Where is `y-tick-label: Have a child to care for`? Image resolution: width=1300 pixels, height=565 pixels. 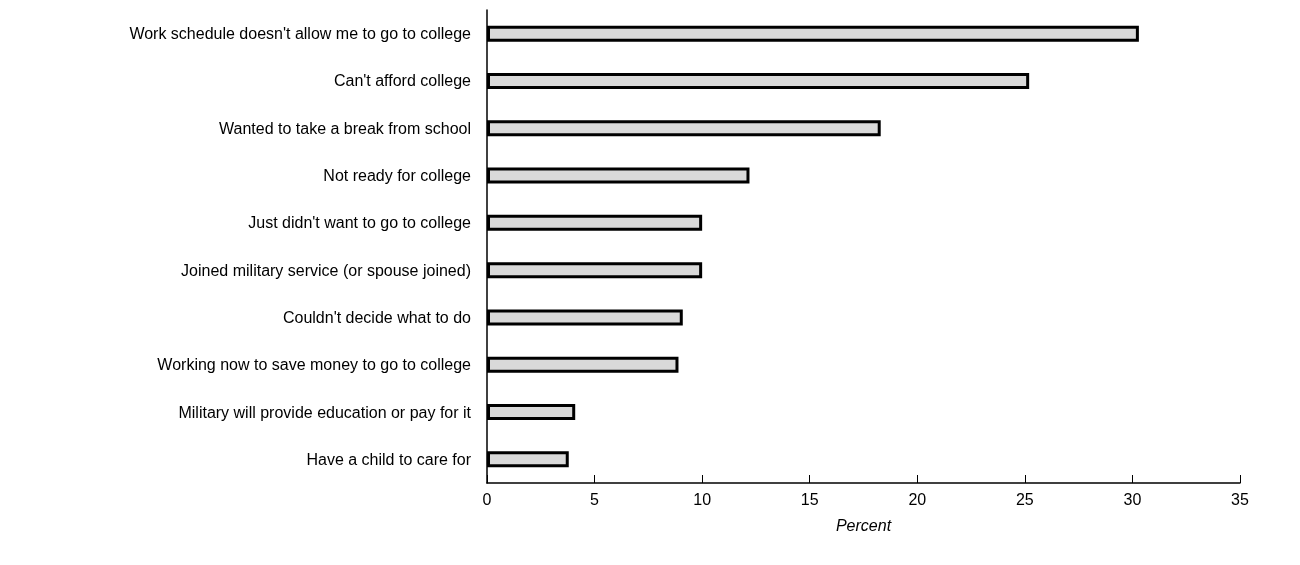 y-tick-label: Have a child to care for is located at coordinates (389, 459).